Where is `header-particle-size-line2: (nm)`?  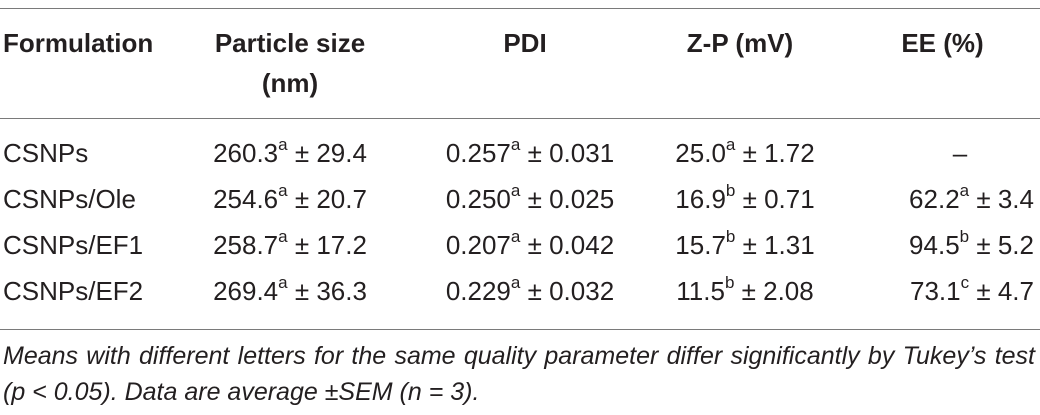
header-particle-size-line2: (nm) is located at coordinates (290, 83).